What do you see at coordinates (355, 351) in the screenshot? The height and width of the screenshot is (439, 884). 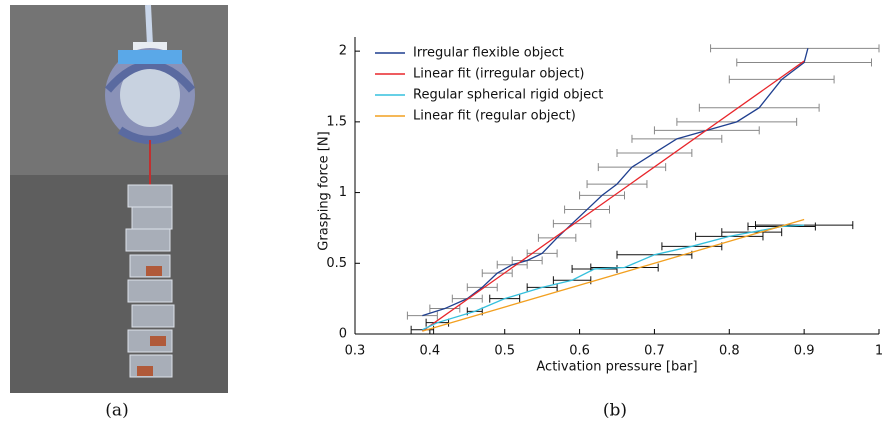 I see `x-tick-label: 0.3` at bounding box center [355, 351].